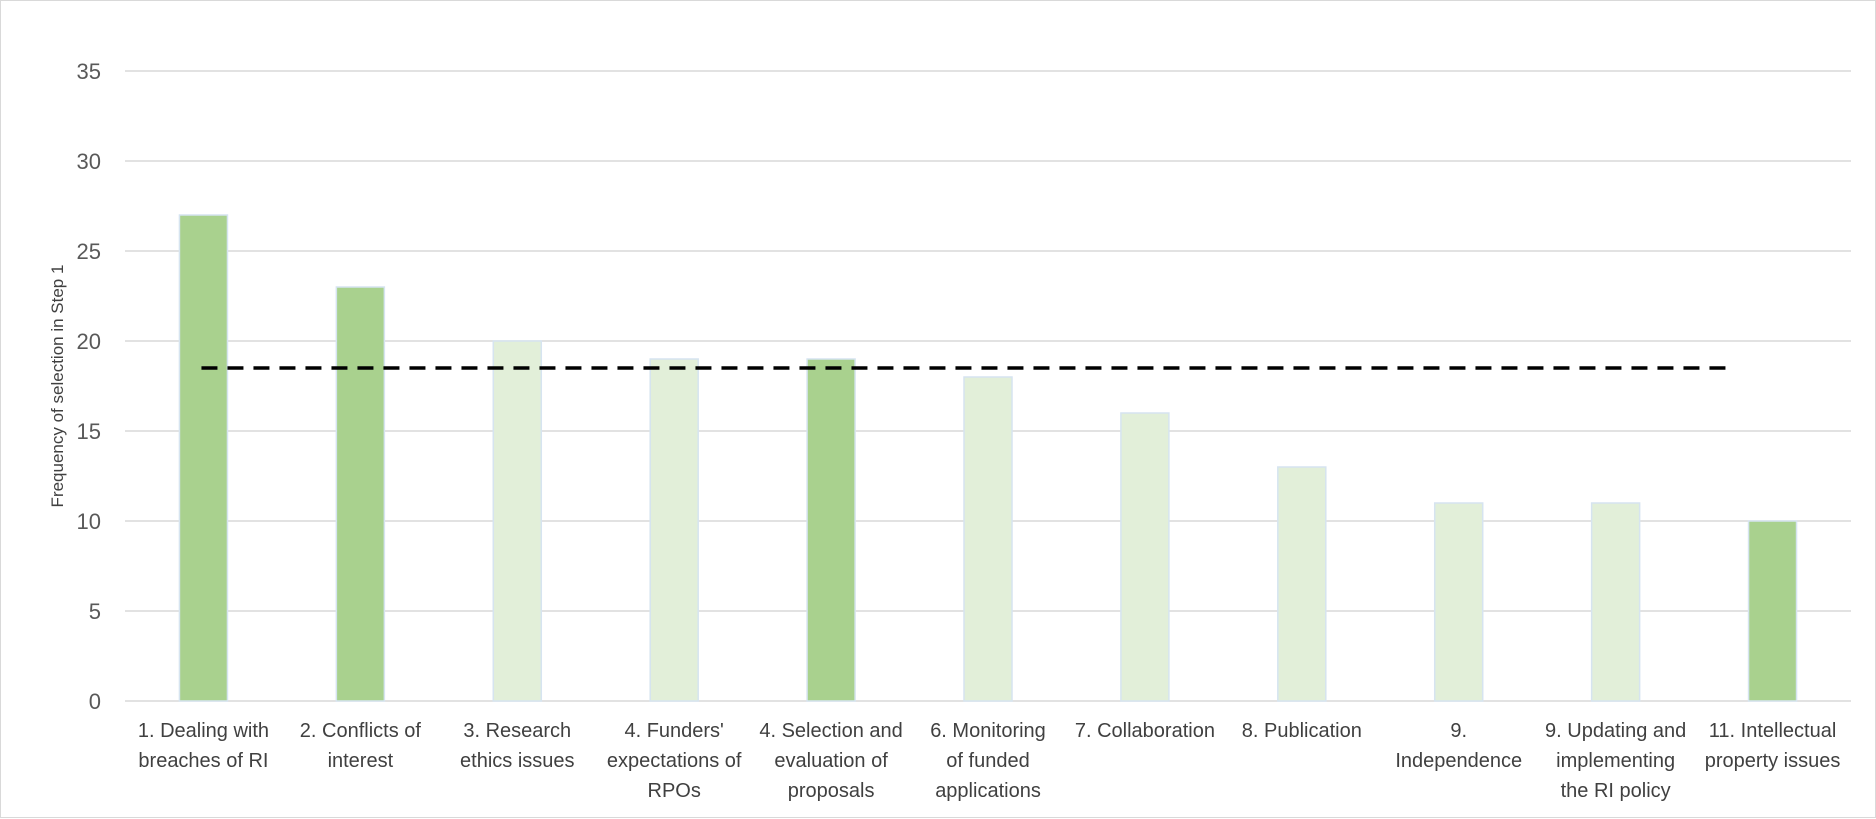 The image size is (1876, 819). I want to click on y-tick-label: 25, so click(89, 251).